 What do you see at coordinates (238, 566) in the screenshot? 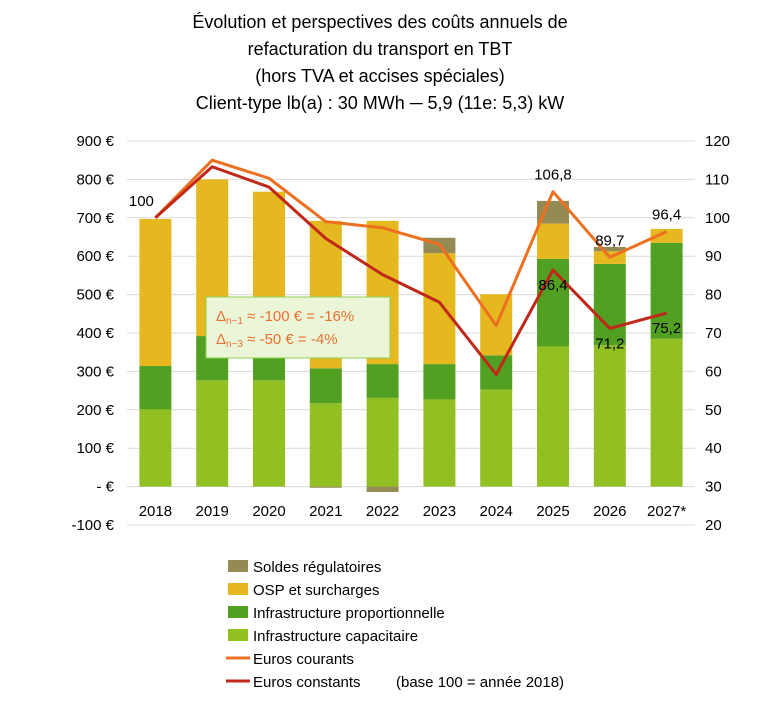
I see `legend-swatch-soldes` at bounding box center [238, 566].